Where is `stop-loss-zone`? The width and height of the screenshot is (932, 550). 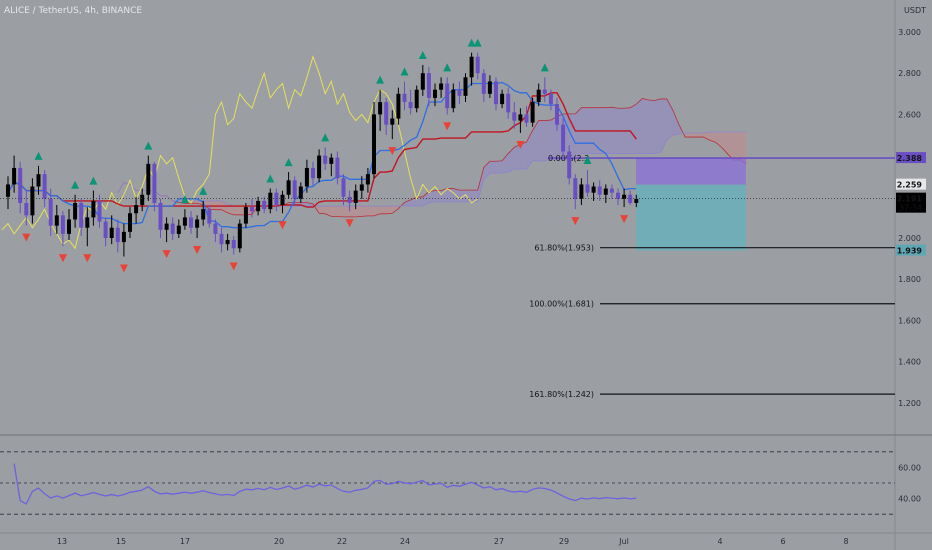
stop-loss-zone is located at coordinates (691, 171).